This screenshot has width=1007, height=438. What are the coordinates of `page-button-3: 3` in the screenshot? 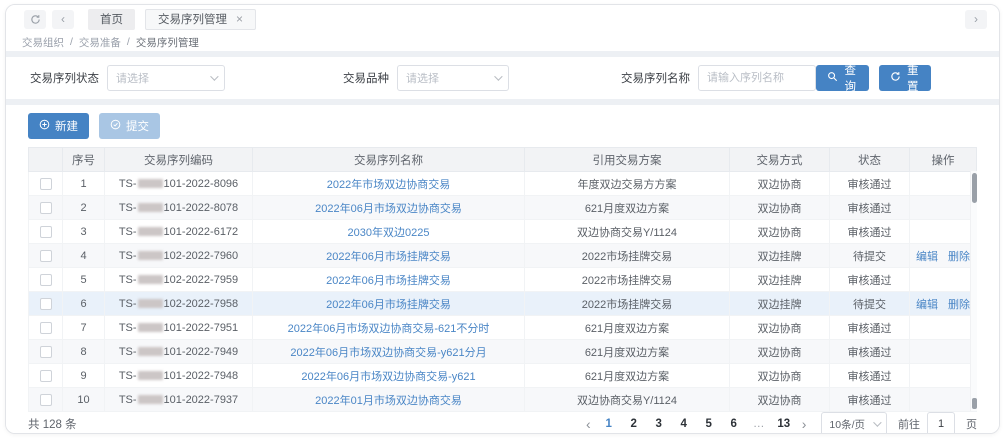 It's located at (658, 424).